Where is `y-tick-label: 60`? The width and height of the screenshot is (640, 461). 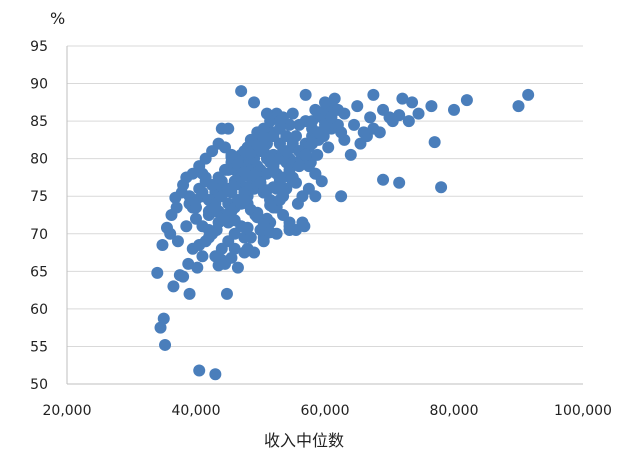
y-tick-label: 60 is located at coordinates (39, 310).